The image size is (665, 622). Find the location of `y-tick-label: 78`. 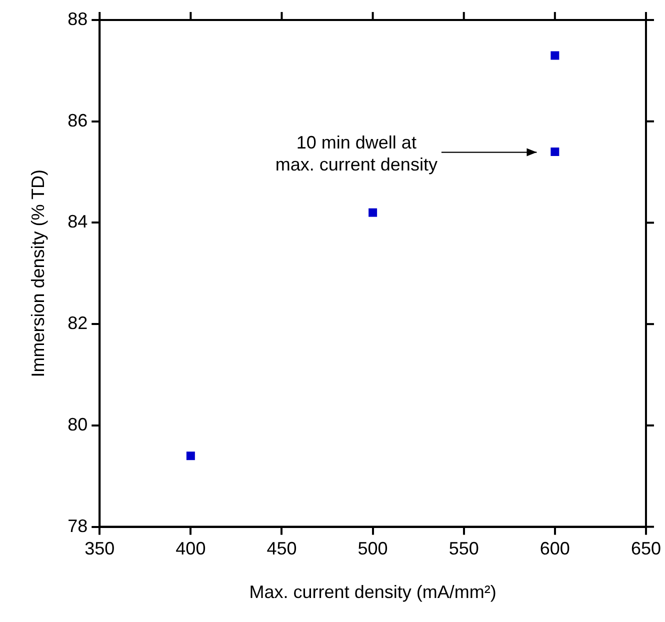

y-tick-label: 78 is located at coordinates (78, 526).